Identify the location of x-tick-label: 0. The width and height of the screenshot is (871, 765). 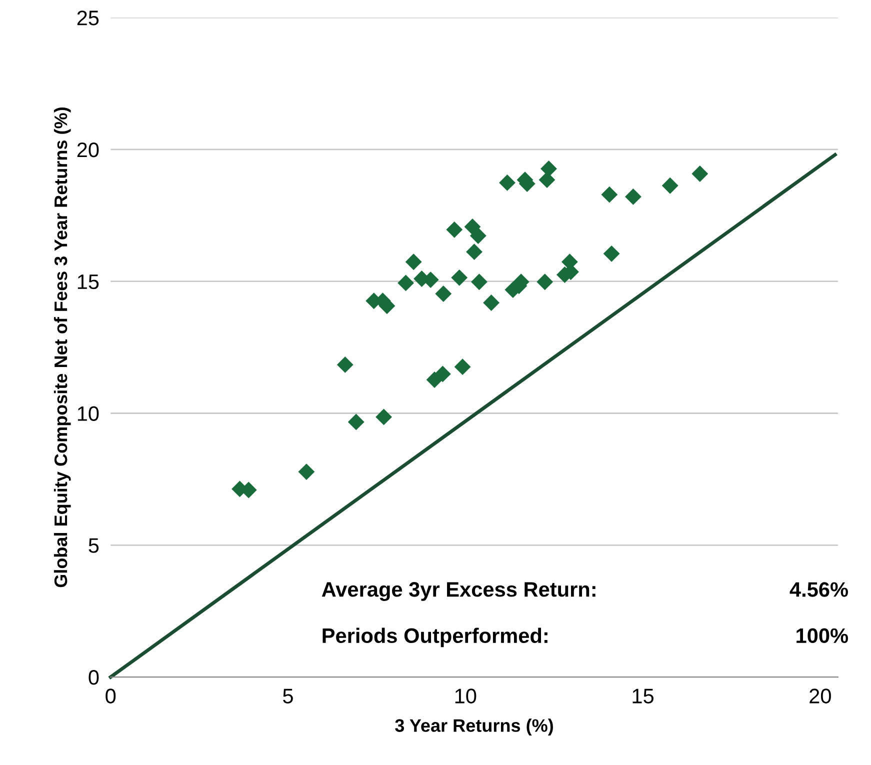
(111, 696).